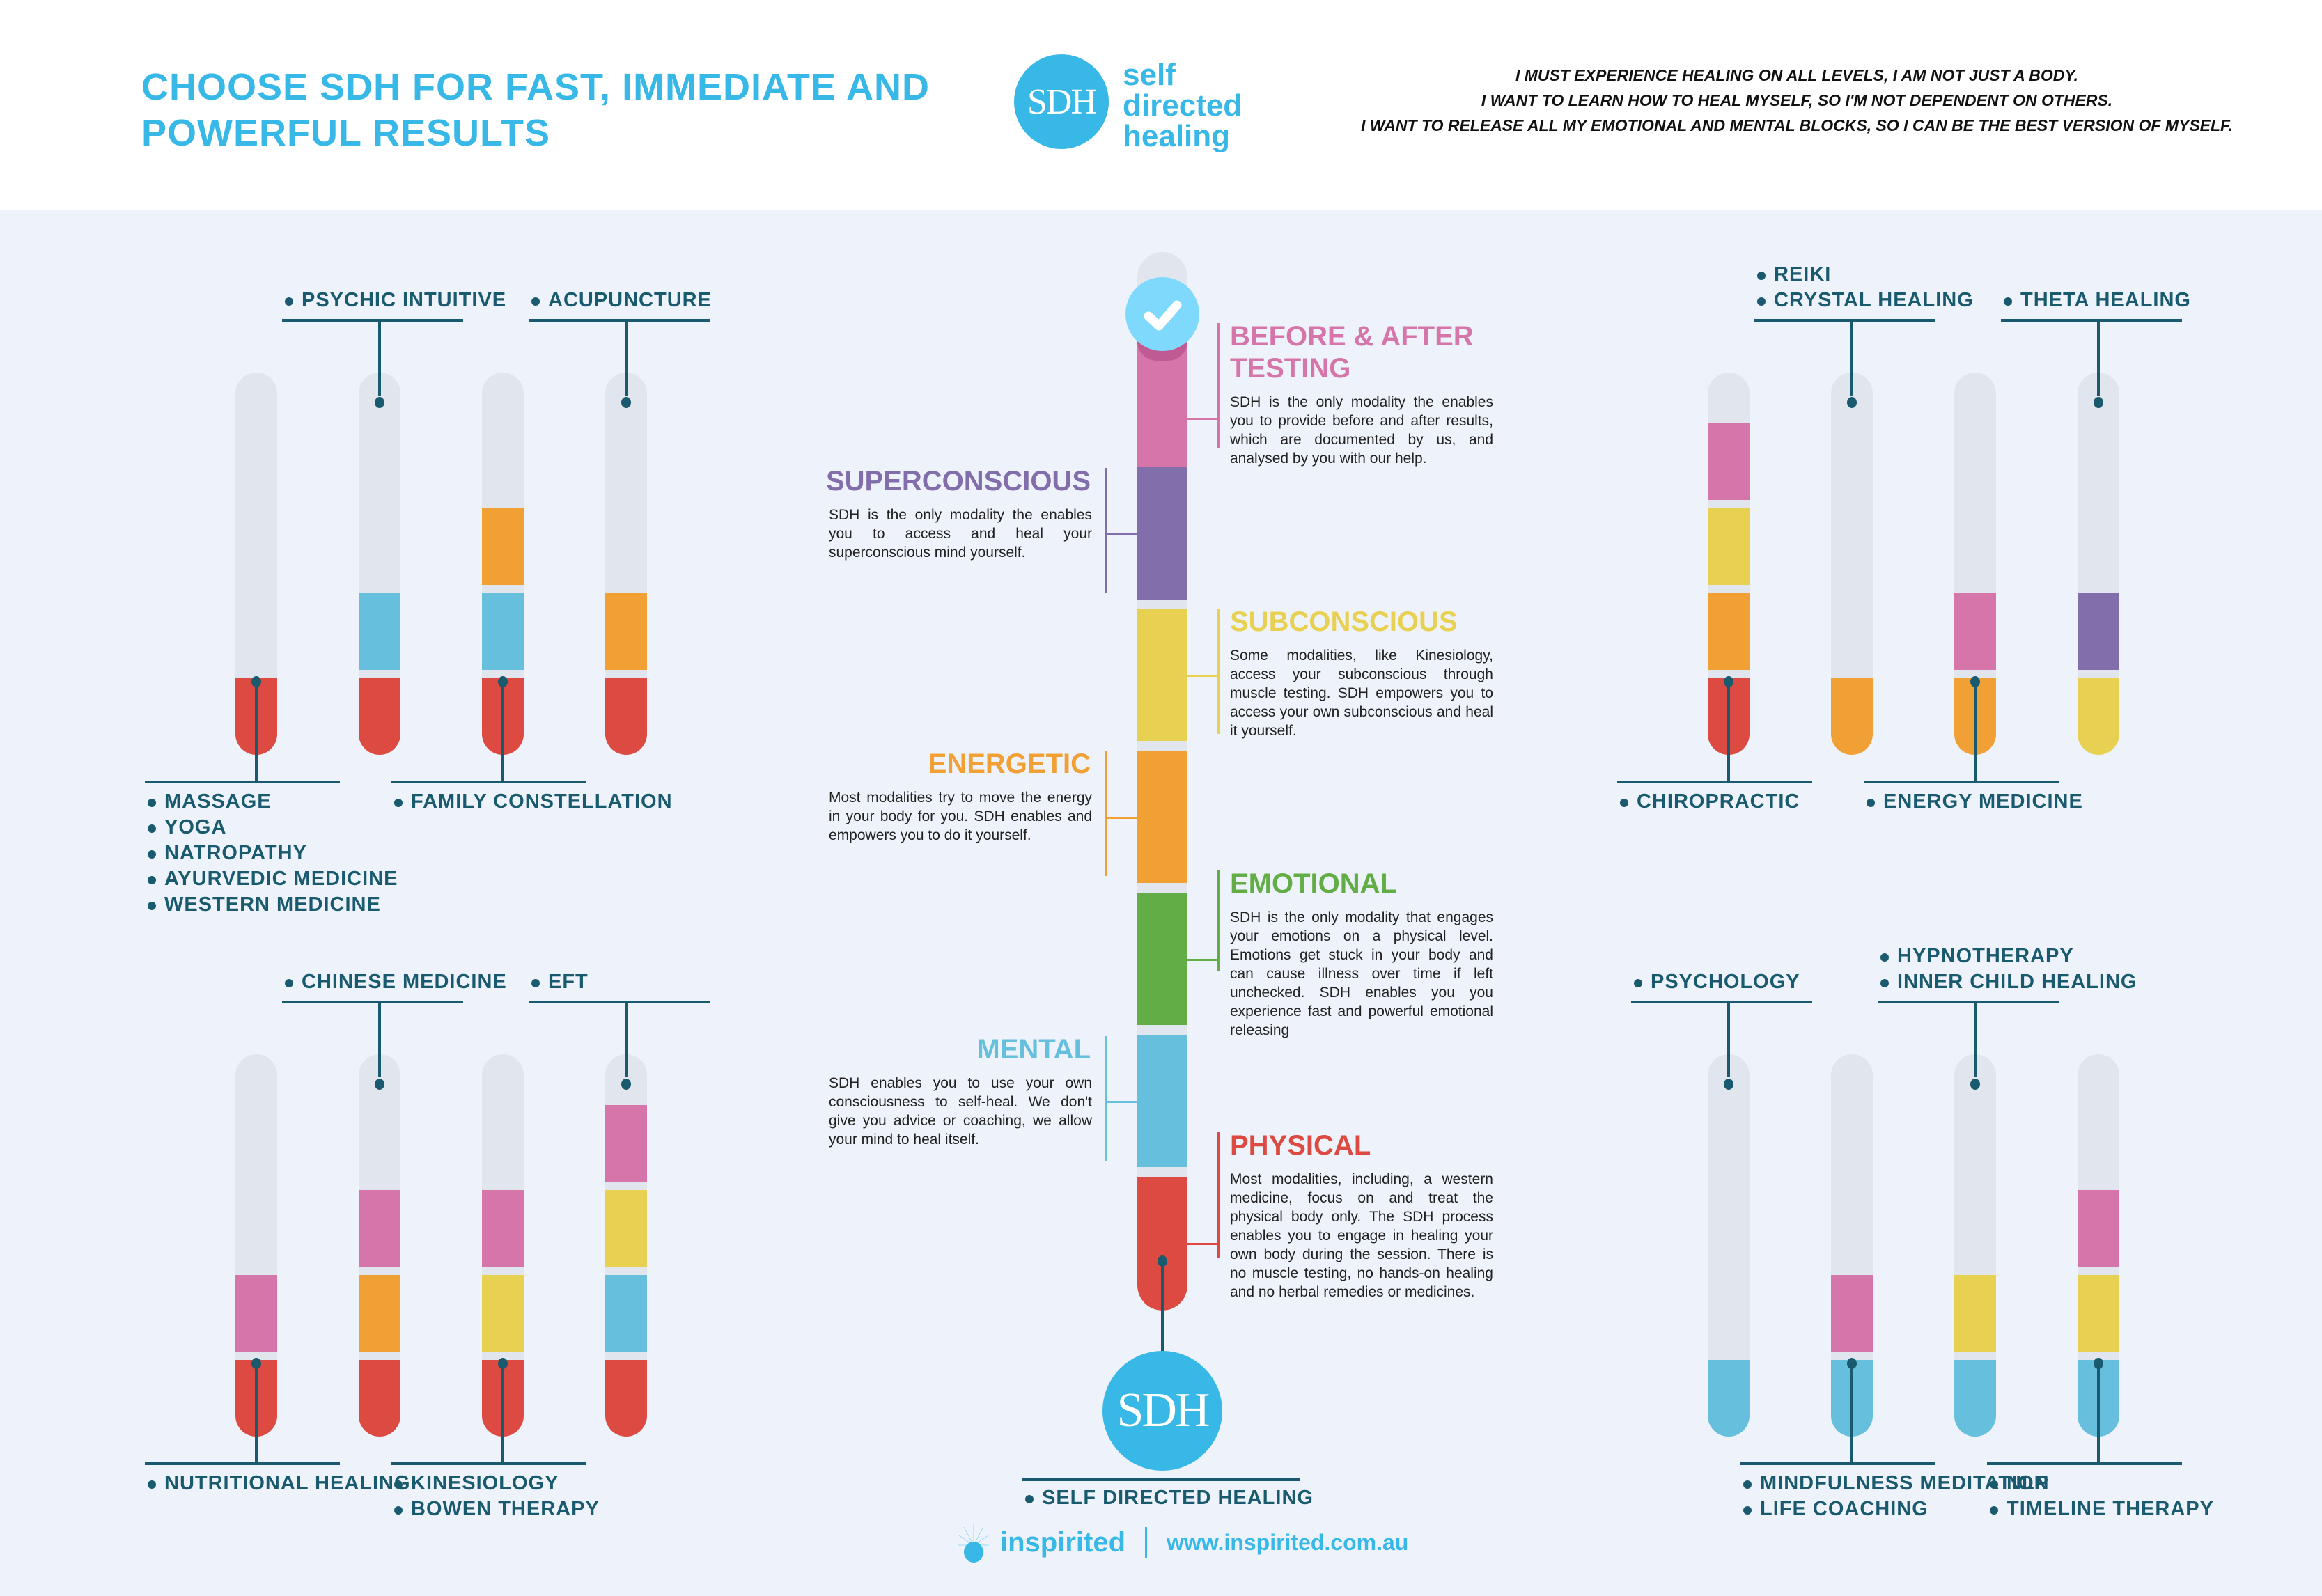 The image size is (2322, 1596). I want to click on modality-label: CHINESE MEDICINE, so click(396, 982).